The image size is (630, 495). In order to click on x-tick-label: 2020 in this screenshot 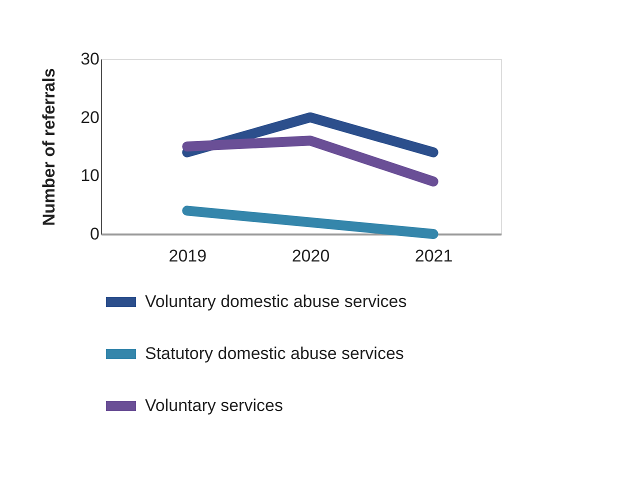, I will do `click(311, 256)`.